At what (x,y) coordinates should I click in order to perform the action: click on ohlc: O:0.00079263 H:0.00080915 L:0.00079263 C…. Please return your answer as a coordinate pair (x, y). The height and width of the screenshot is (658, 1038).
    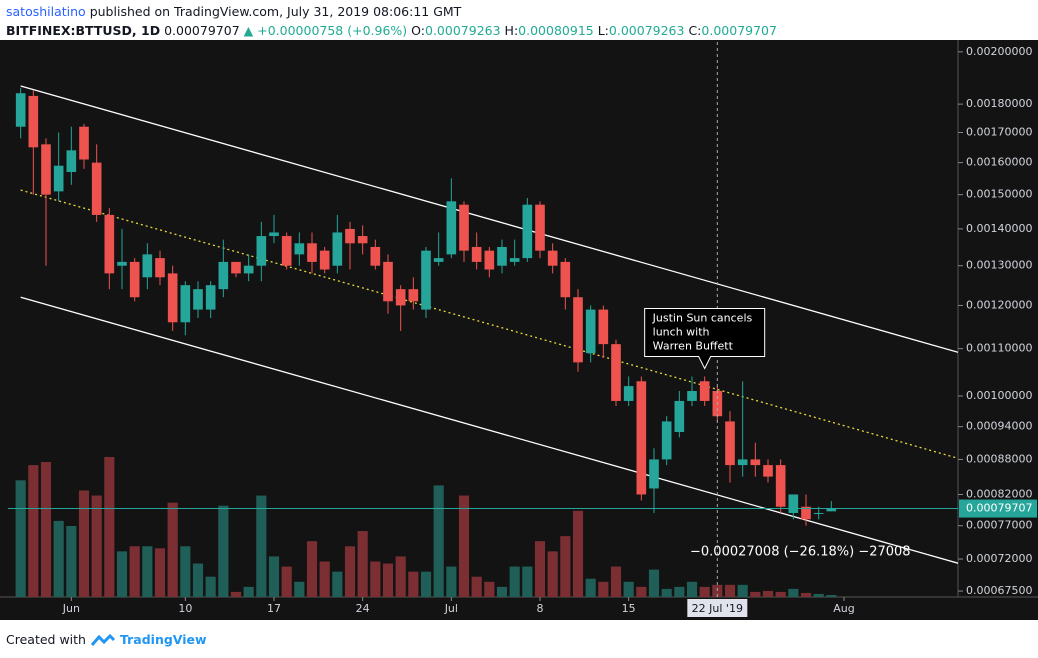
    Looking at the image, I should click on (594, 30).